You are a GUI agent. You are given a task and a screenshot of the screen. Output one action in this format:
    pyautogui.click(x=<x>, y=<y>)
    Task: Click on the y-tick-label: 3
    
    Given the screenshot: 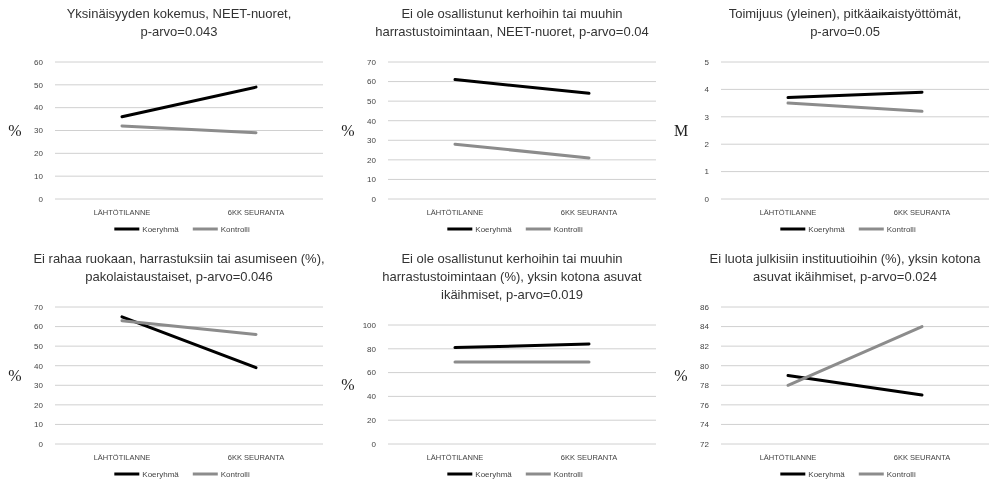 What is the action you would take?
    pyautogui.click(x=707, y=117)
    